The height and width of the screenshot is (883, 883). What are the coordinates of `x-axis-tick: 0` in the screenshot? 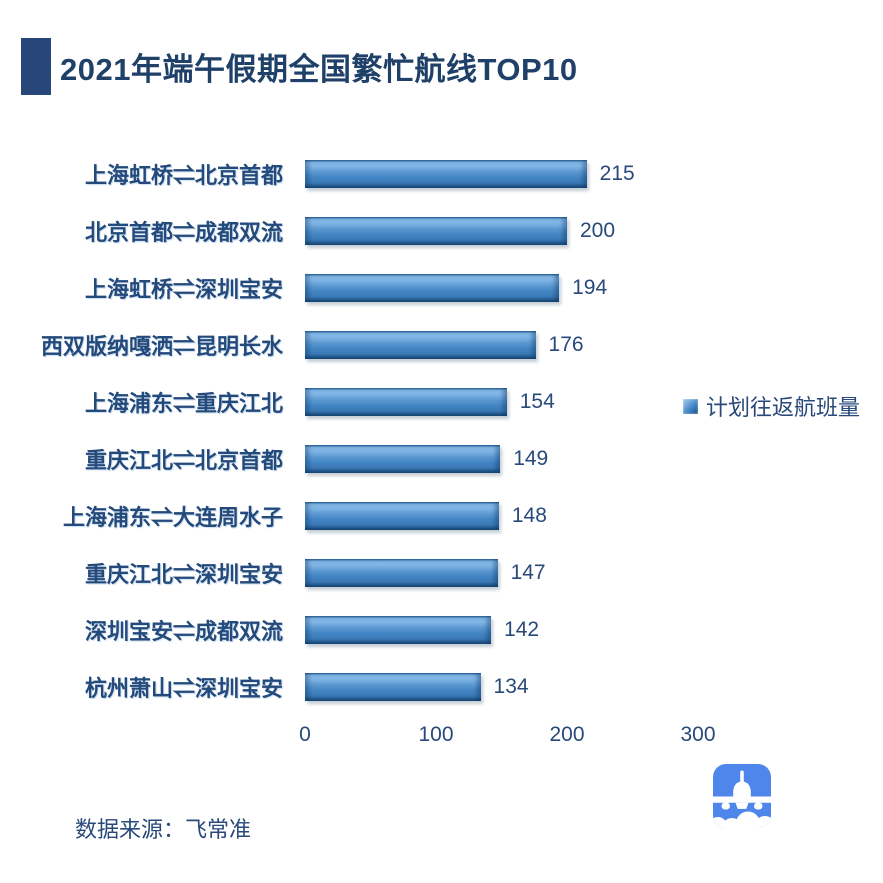 It's located at (305, 734).